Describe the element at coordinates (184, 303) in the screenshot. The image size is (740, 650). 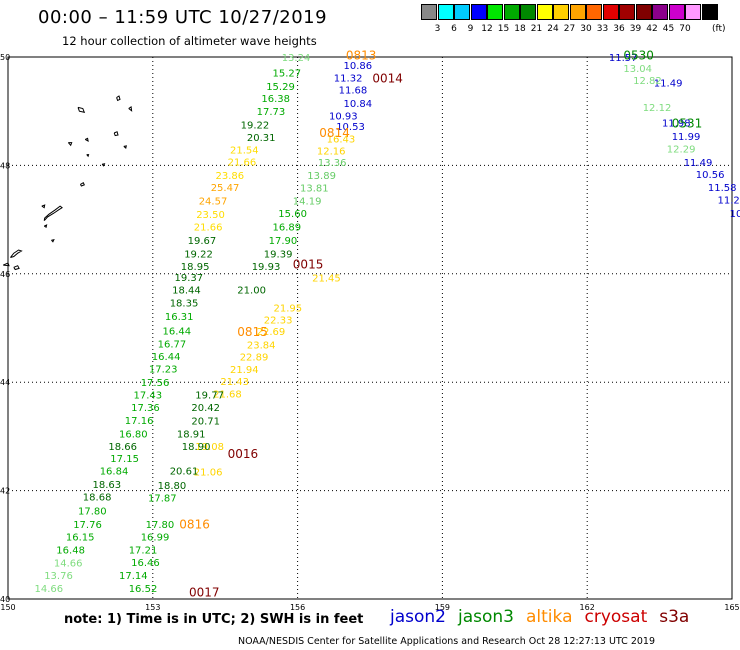
I see `wave-height-value: 18.35` at that location.